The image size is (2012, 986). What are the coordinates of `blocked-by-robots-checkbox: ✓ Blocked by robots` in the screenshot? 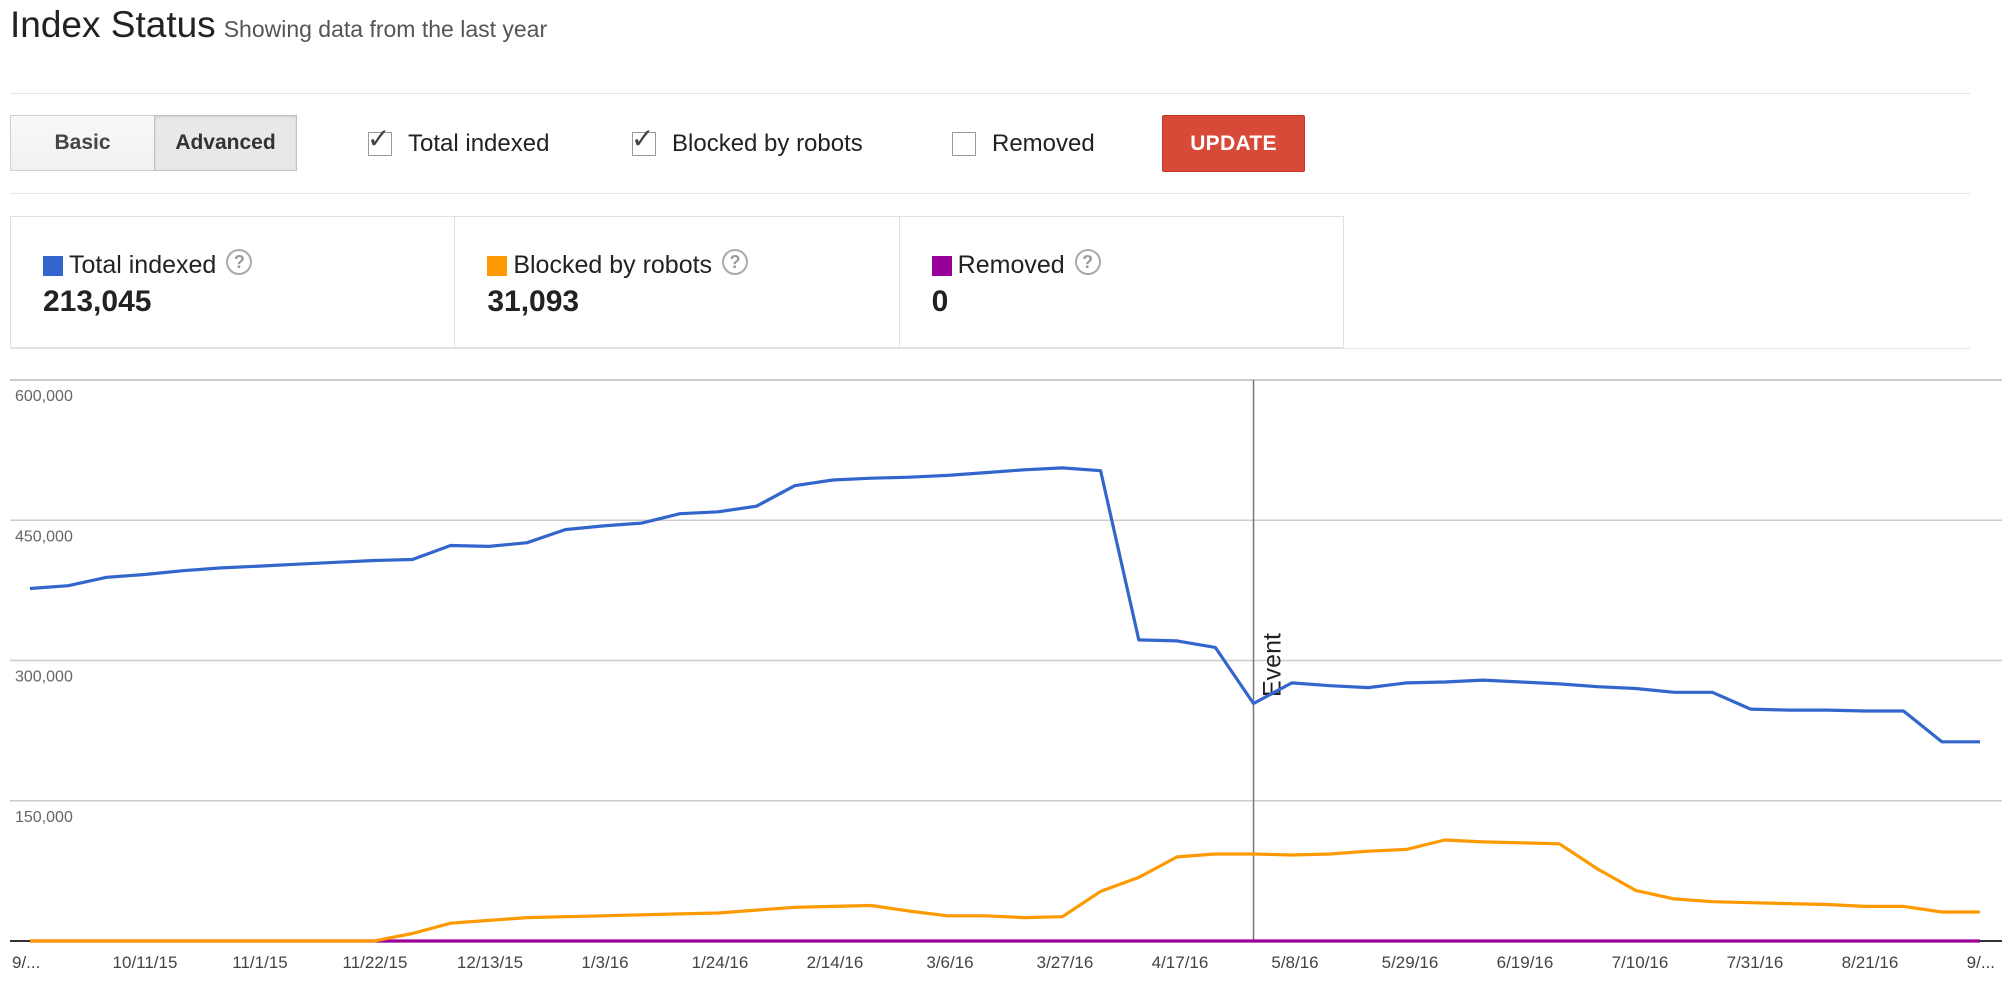 It's located at (747, 141).